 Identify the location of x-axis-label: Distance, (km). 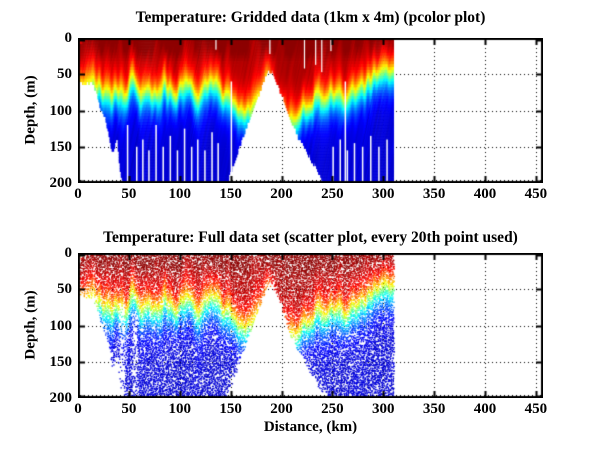
(310, 427).